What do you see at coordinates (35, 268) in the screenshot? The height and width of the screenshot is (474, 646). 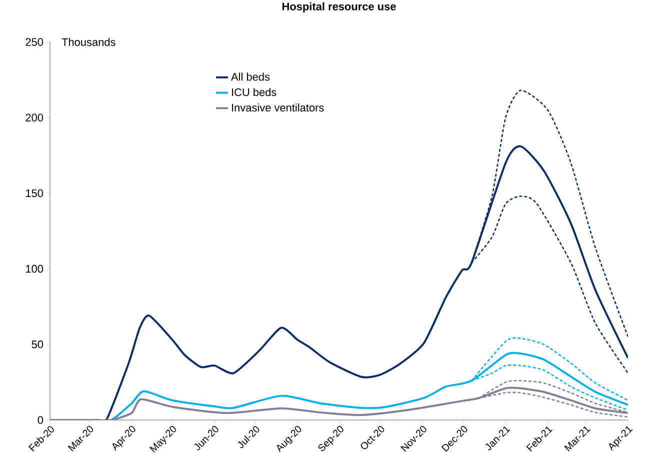 I see `y-tick-label: 100` at bounding box center [35, 268].